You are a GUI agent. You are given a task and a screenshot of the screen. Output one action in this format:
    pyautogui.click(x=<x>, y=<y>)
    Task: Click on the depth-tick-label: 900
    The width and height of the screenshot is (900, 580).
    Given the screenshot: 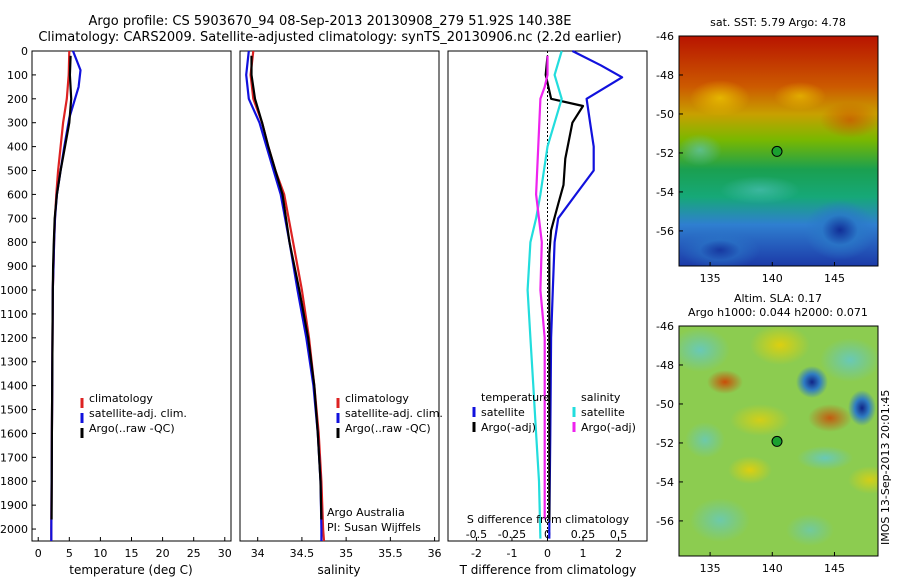 What is the action you would take?
    pyautogui.click(x=17, y=266)
    